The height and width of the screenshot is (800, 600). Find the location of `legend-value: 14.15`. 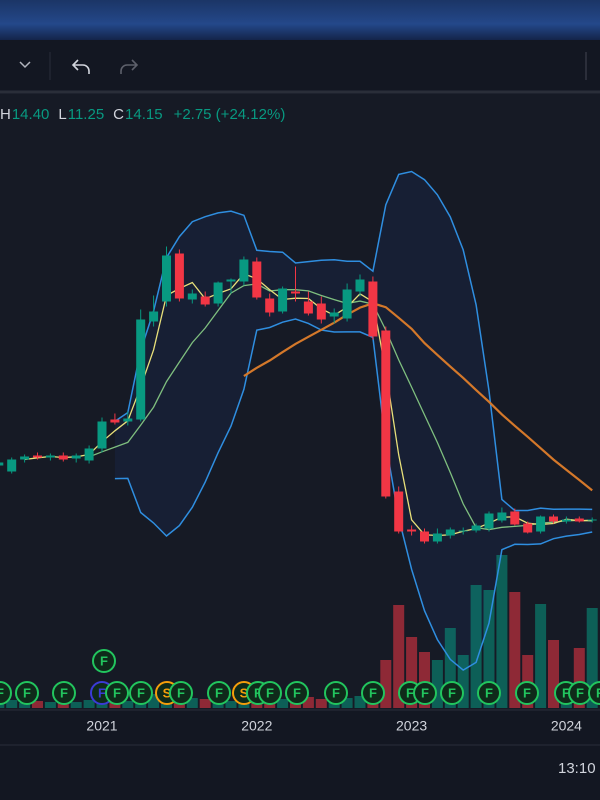

legend-value: 14.15 is located at coordinates (144, 114).